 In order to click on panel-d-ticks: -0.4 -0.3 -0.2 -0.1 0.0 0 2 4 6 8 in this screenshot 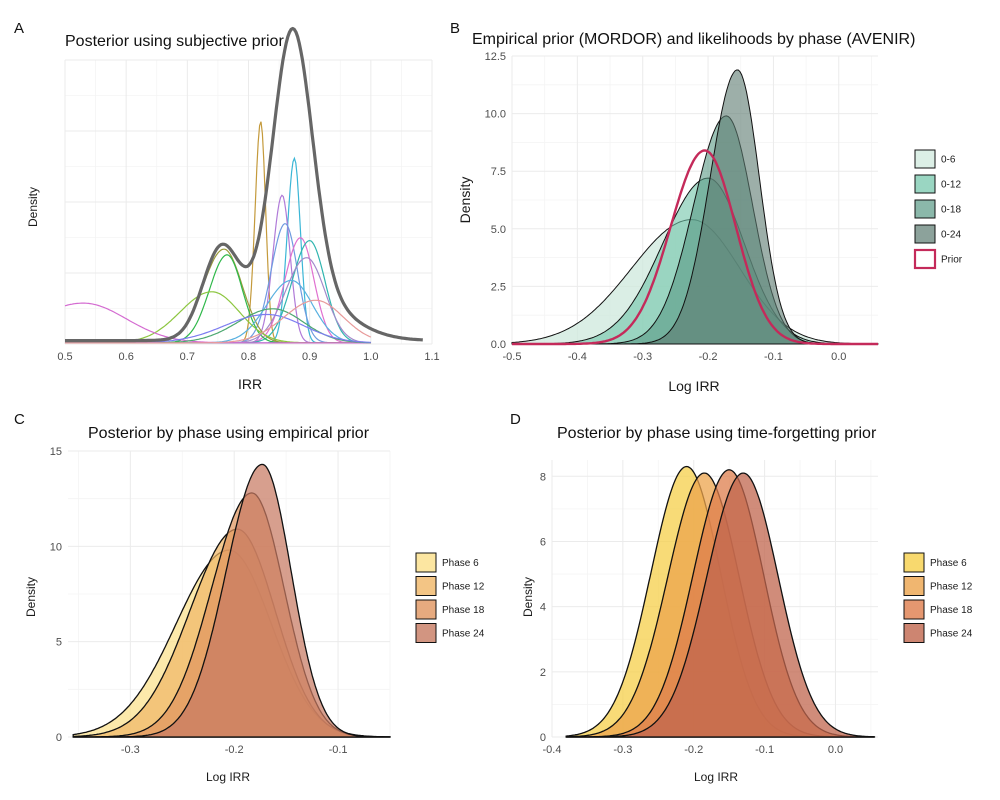, I will do `click(691, 613)`.